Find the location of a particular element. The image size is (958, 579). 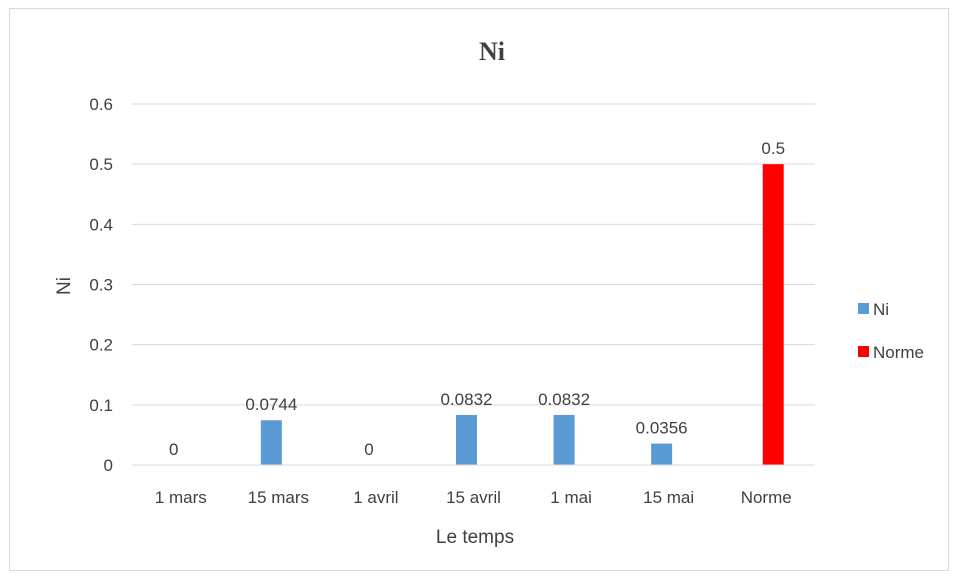

legend-label: Norme is located at coordinates (898, 352).